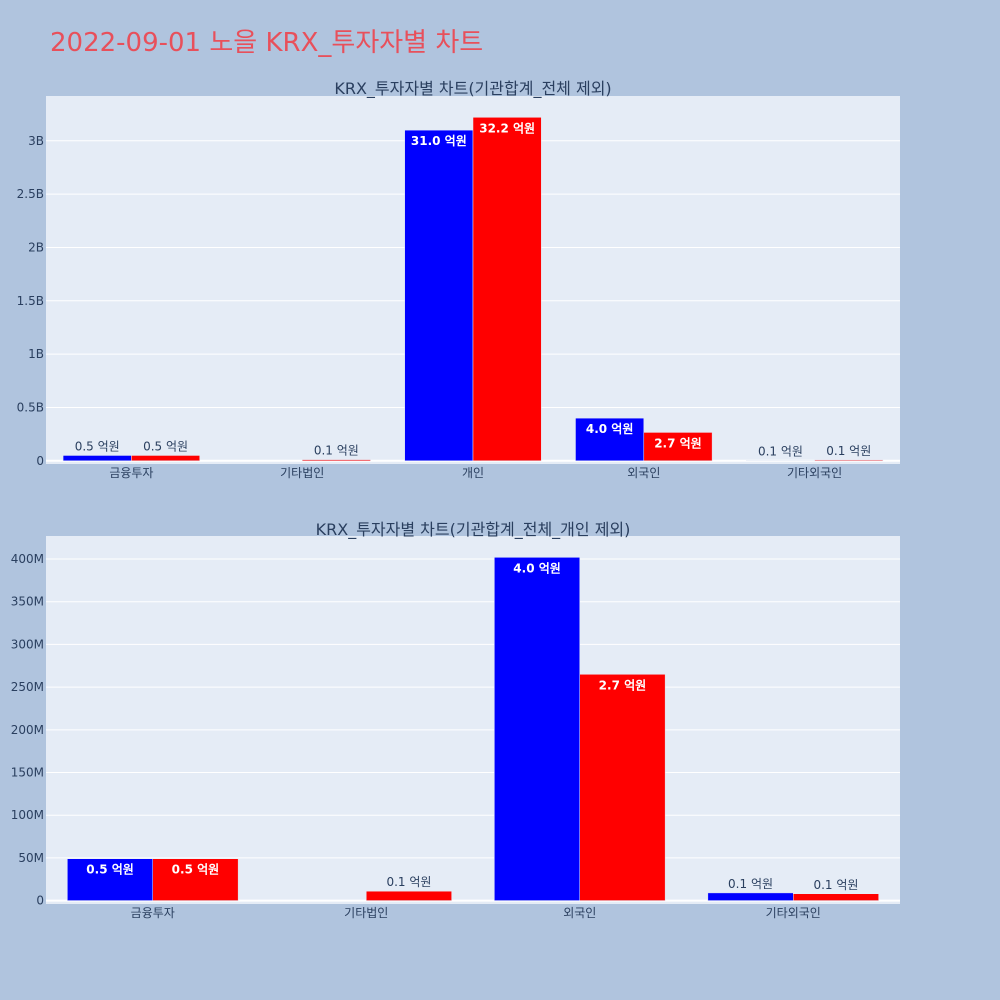 The image size is (1000, 1000). I want to click on y-tick-label: 300M, so click(27, 644).